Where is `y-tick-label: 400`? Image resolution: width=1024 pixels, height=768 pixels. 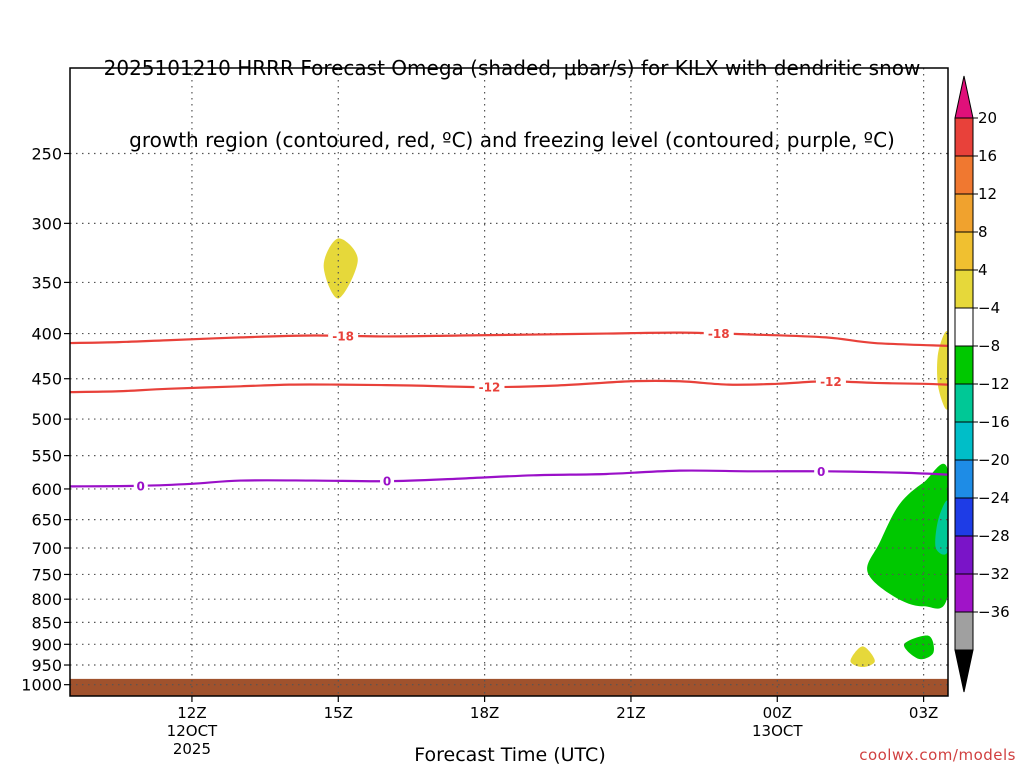
y-tick-label: 400 is located at coordinates (46, 334).